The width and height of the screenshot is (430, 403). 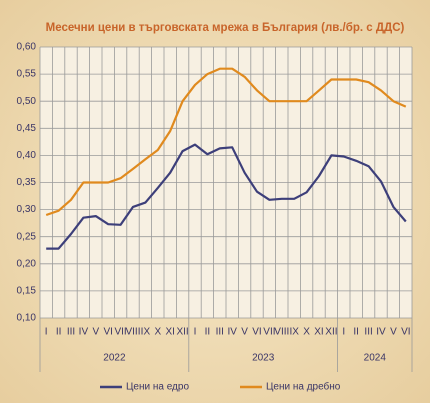 What do you see at coordinates (27, 182) in the screenshot?
I see `y-tick-label: 0,35` at bounding box center [27, 182].